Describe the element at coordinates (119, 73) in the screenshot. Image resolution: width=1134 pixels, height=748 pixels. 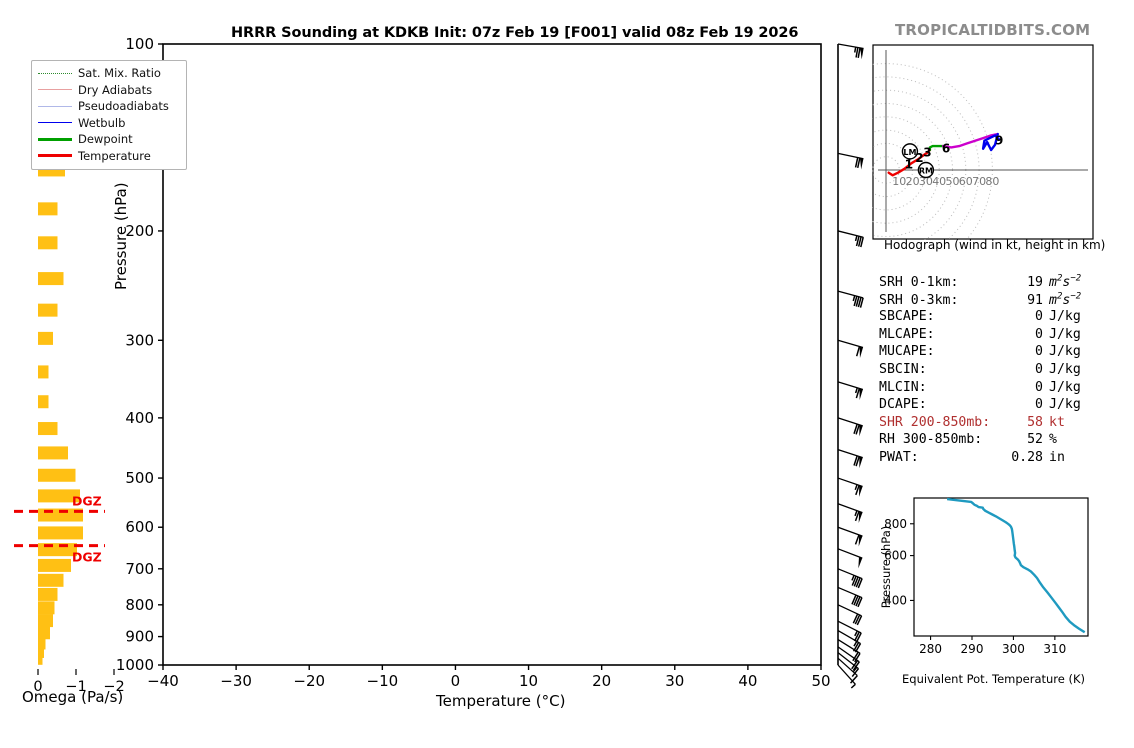
I see `legend-item-label: Sat. Mix. Ratio` at that location.